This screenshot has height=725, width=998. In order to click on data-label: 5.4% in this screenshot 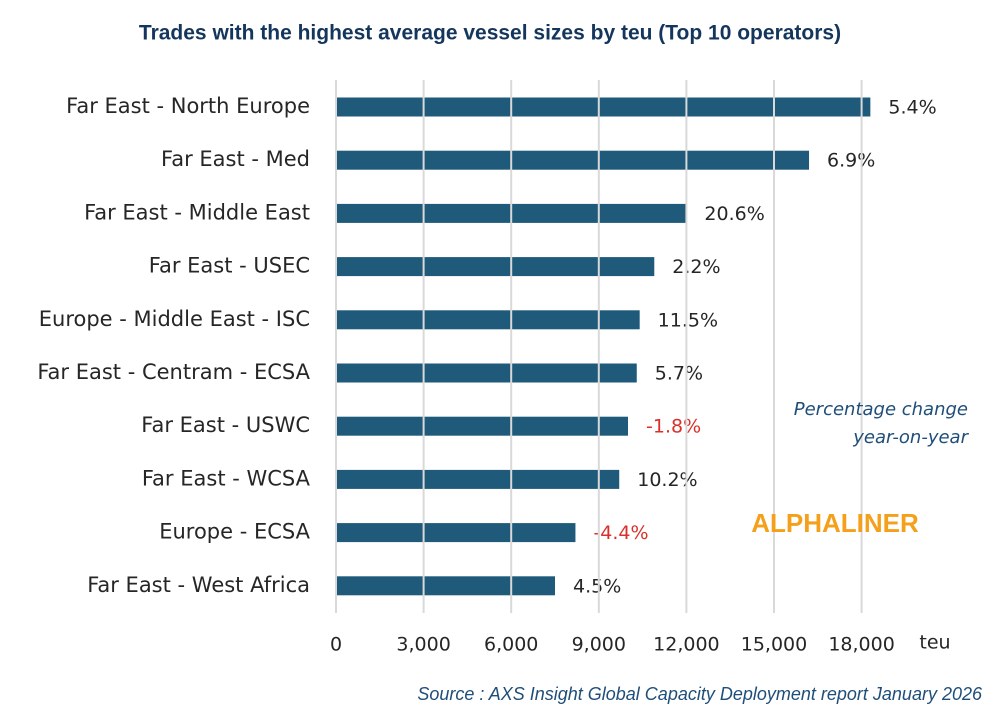, I will do `click(912, 108)`.